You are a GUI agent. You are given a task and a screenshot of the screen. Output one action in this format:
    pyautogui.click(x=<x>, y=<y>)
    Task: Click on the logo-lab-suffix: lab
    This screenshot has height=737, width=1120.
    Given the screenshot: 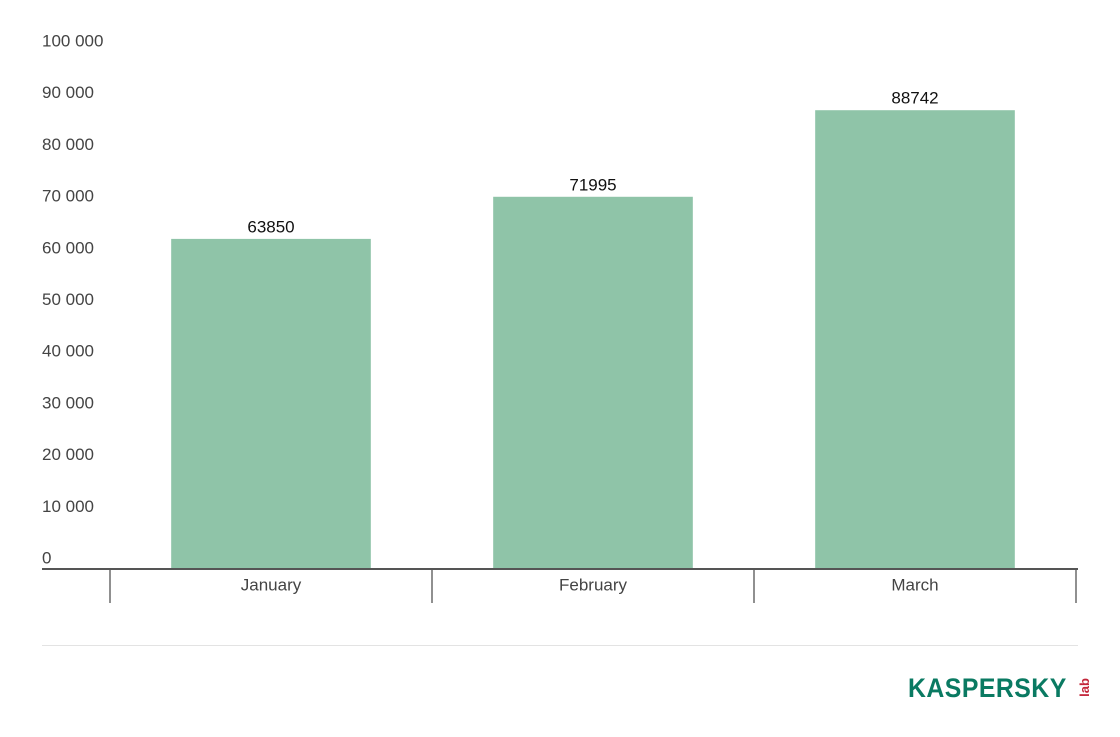 What is the action you would take?
    pyautogui.click(x=1084, y=687)
    